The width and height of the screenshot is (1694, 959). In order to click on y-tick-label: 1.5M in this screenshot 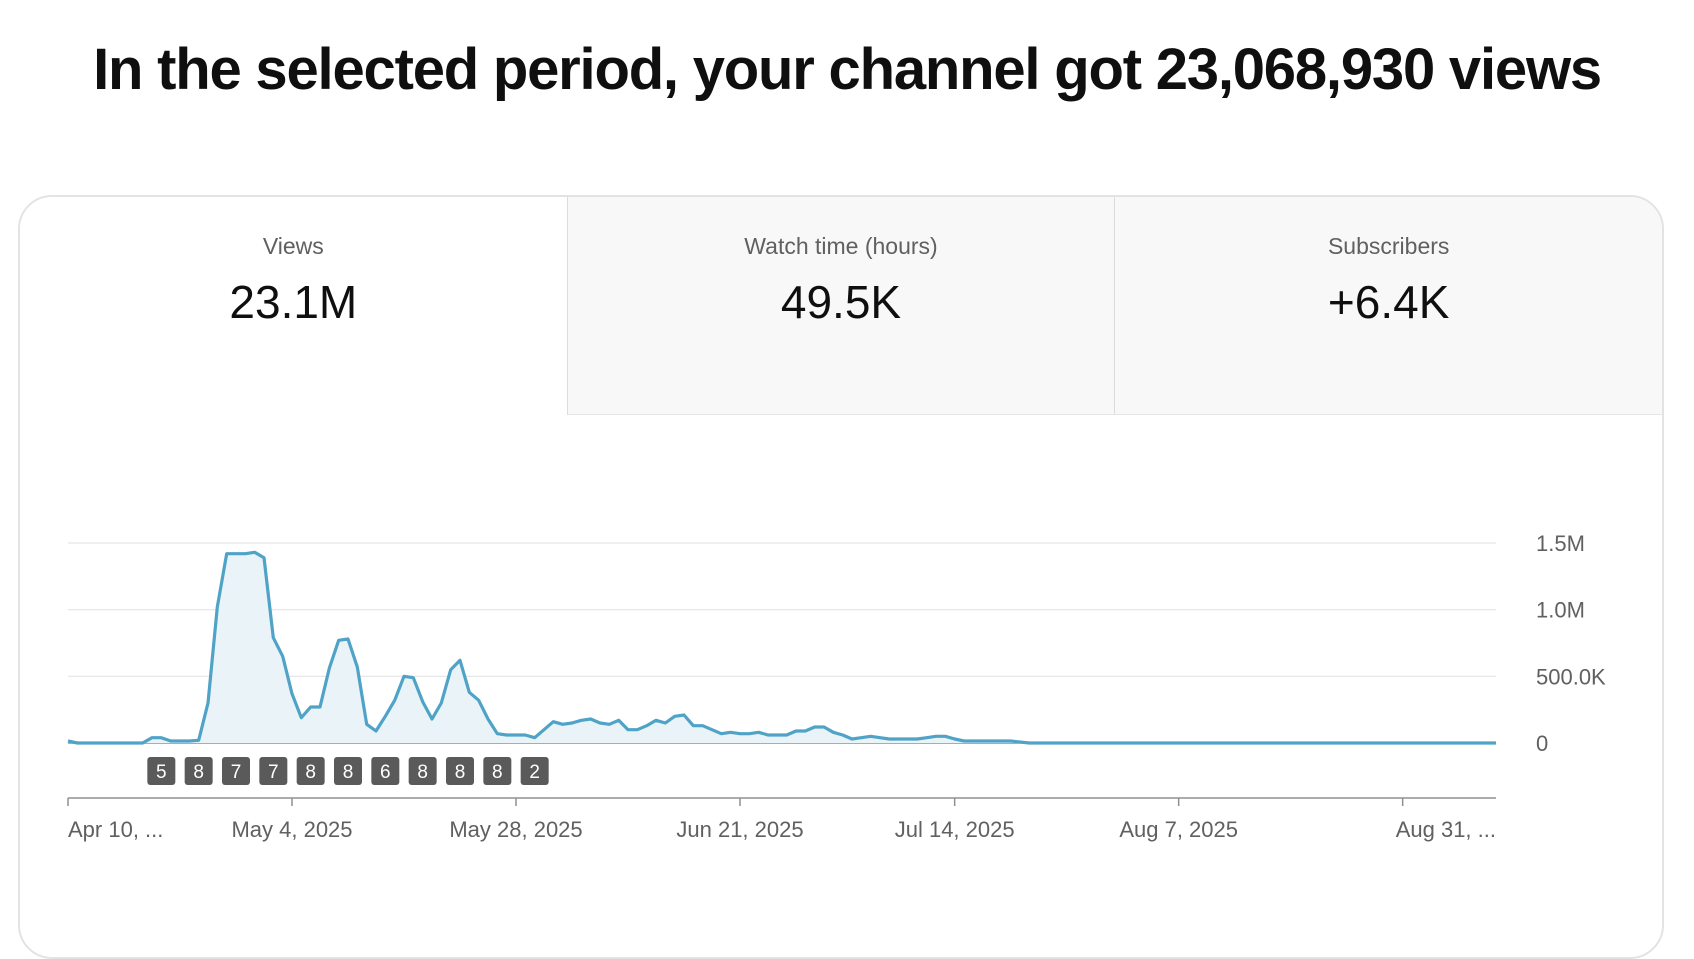, I will do `click(1560, 543)`.